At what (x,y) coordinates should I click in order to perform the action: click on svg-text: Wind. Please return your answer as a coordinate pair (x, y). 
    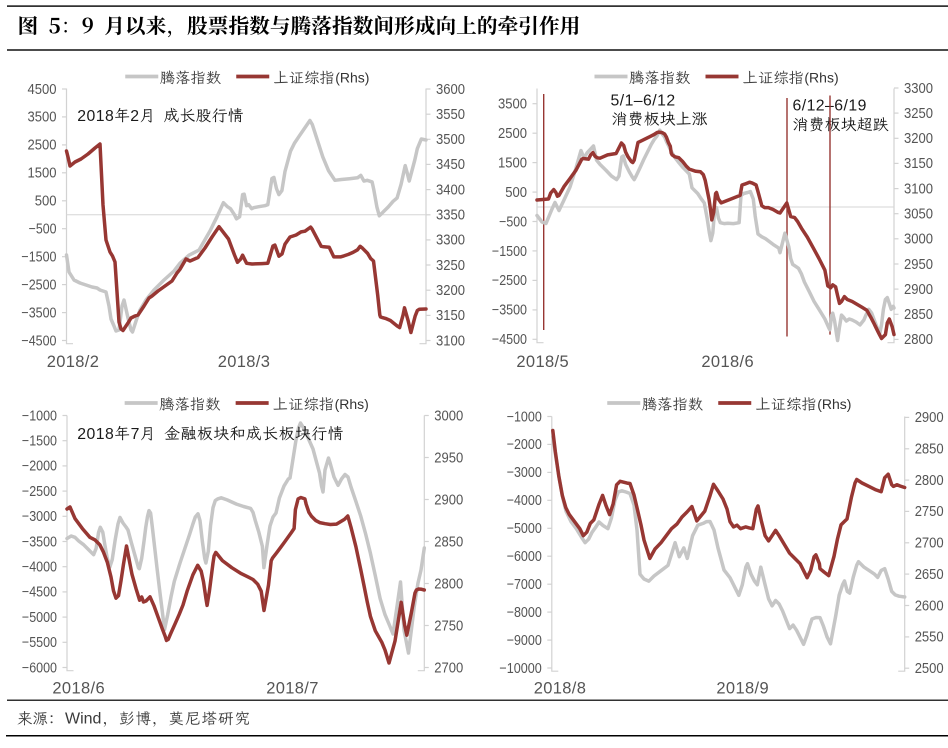
    Looking at the image, I should click on (83, 718).